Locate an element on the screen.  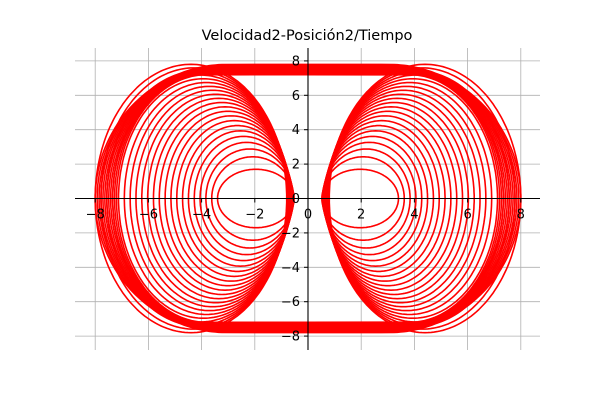
y-tick-label: −4 is located at coordinates (290, 268).